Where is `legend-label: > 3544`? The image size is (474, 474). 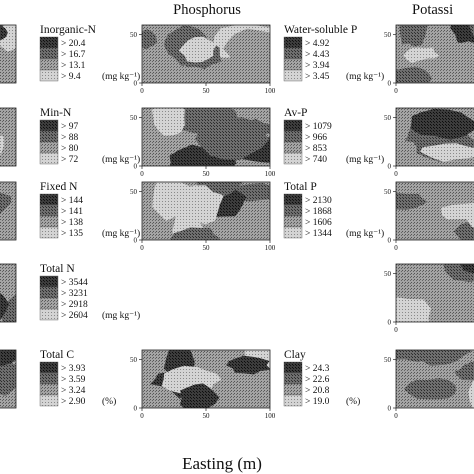 legend-label: > 3544 is located at coordinates (74, 283).